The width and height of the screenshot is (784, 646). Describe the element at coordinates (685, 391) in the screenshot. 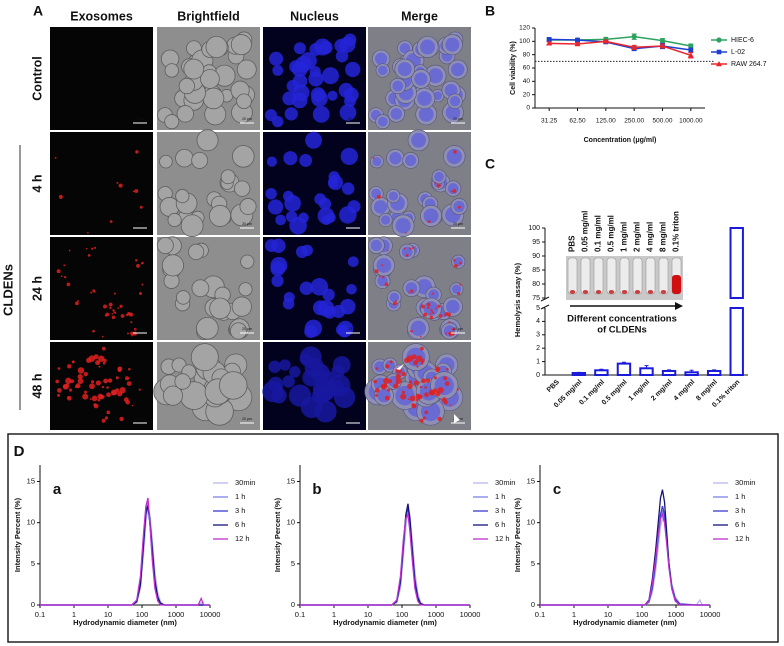

I see `x-tick-label: 4 mg/ml` at that location.